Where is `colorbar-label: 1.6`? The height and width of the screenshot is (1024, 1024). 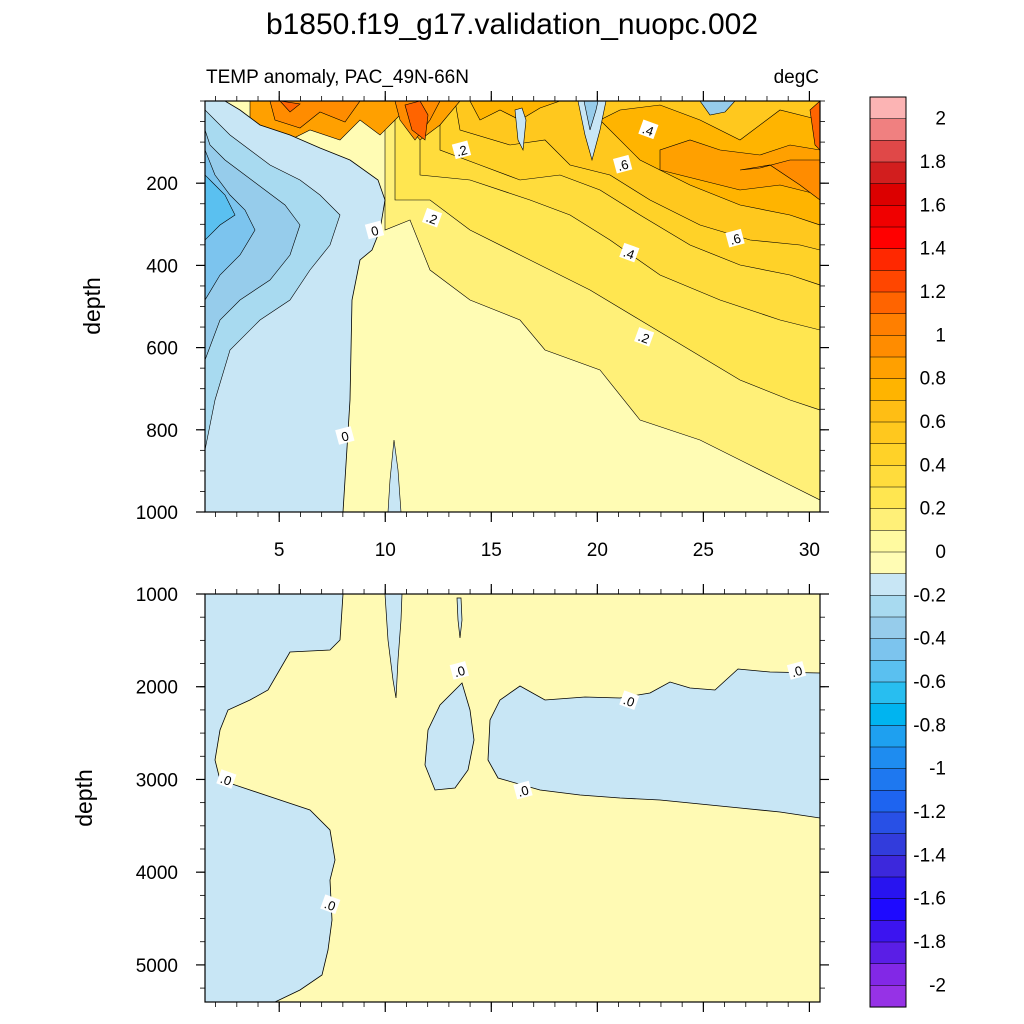
colorbar-label: 1.6 is located at coordinates (933, 205).